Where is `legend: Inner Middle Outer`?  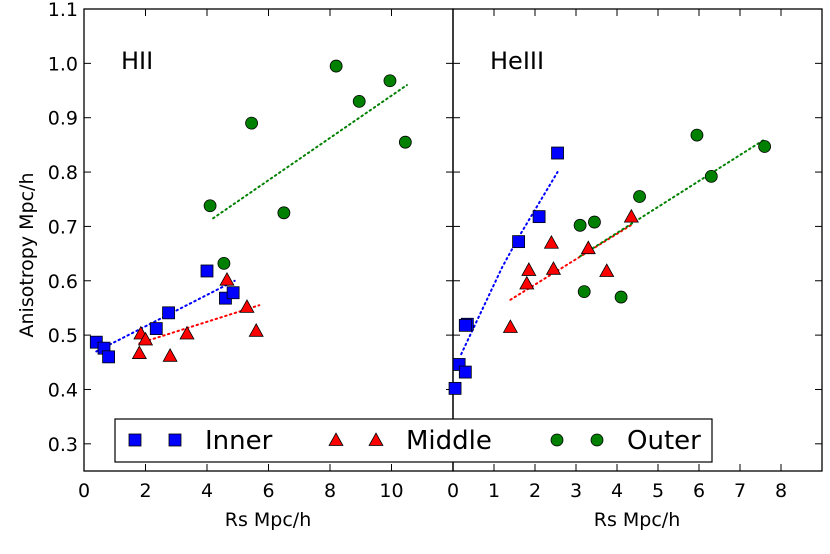
legend: Inner Middle Outer is located at coordinates (413, 440).